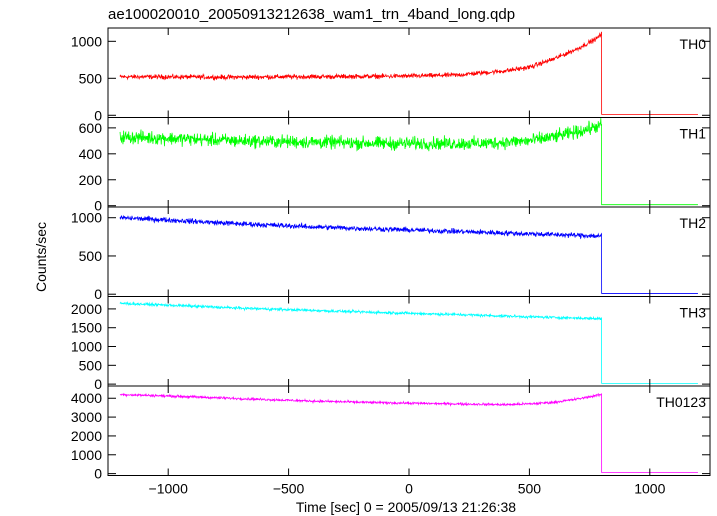  What do you see at coordinates (408, 254) in the screenshot?
I see `series-line-th2` at bounding box center [408, 254].